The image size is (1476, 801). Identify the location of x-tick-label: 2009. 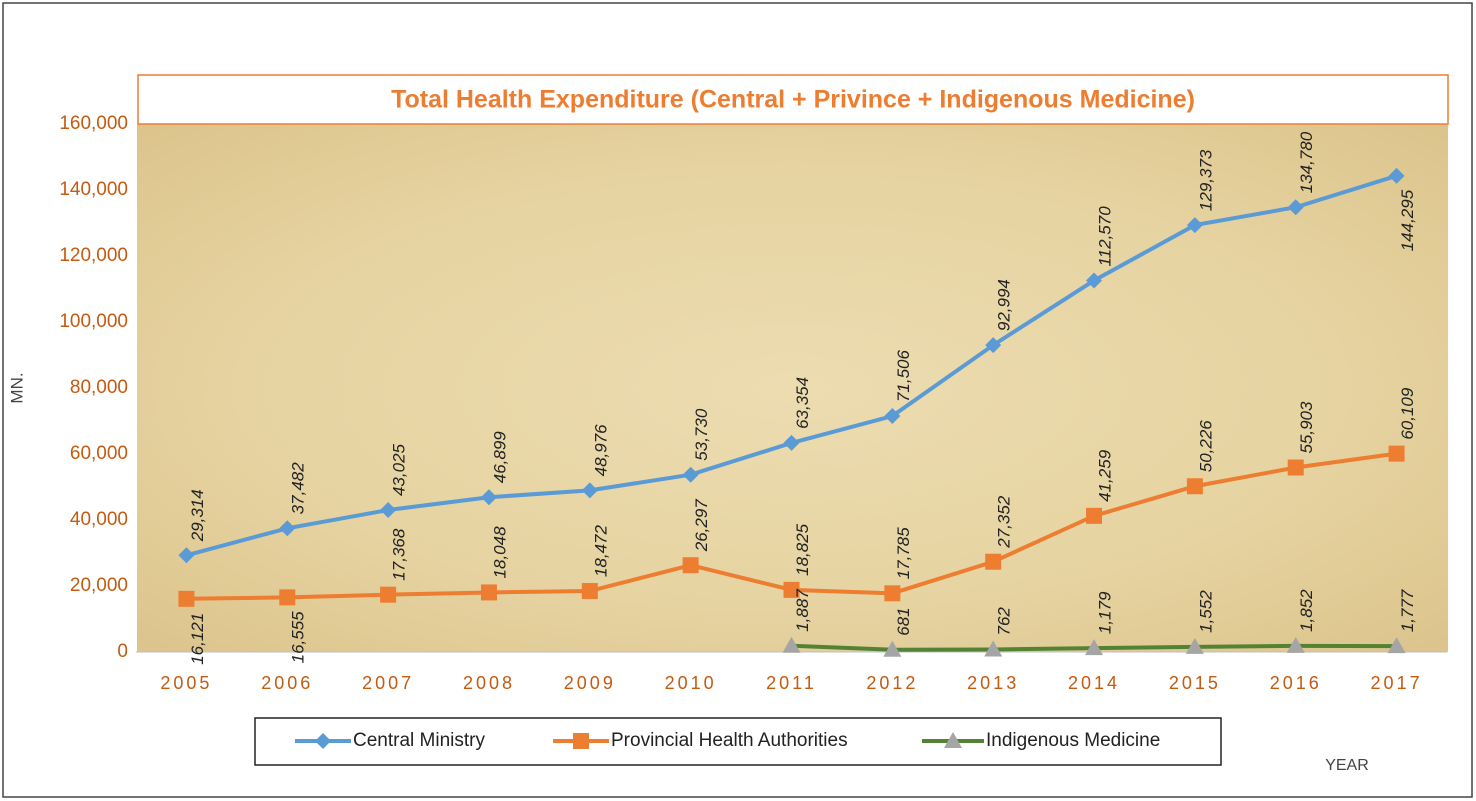
(590, 683).